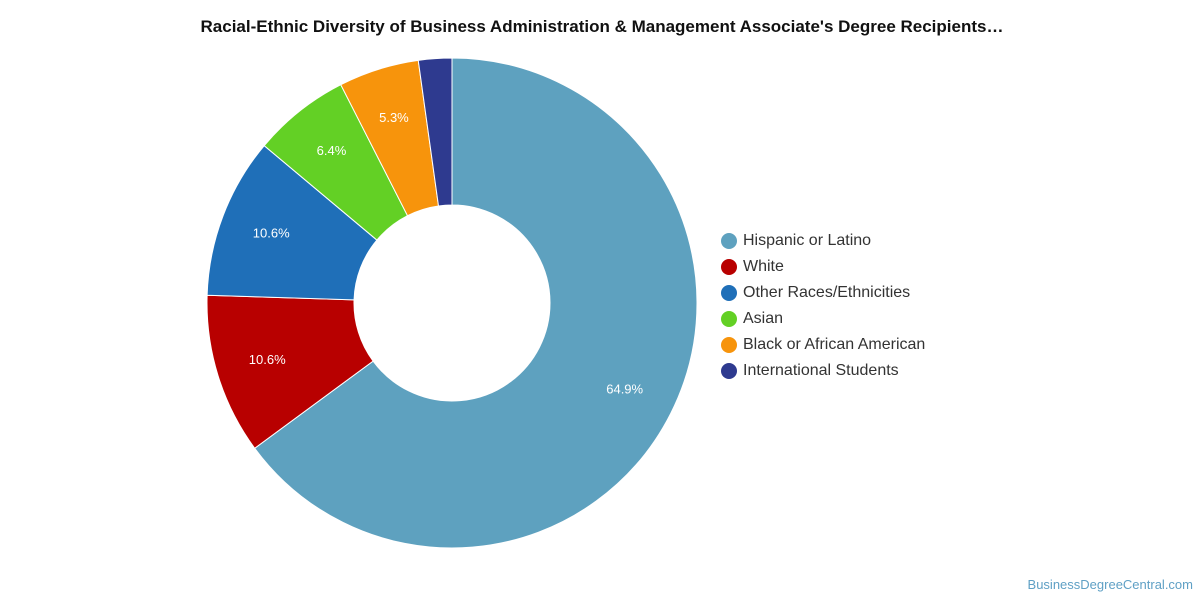 This screenshot has height=600, width=1200. Describe the element at coordinates (394, 117) in the screenshot. I see `slice-value-label: 5.3%` at that location.